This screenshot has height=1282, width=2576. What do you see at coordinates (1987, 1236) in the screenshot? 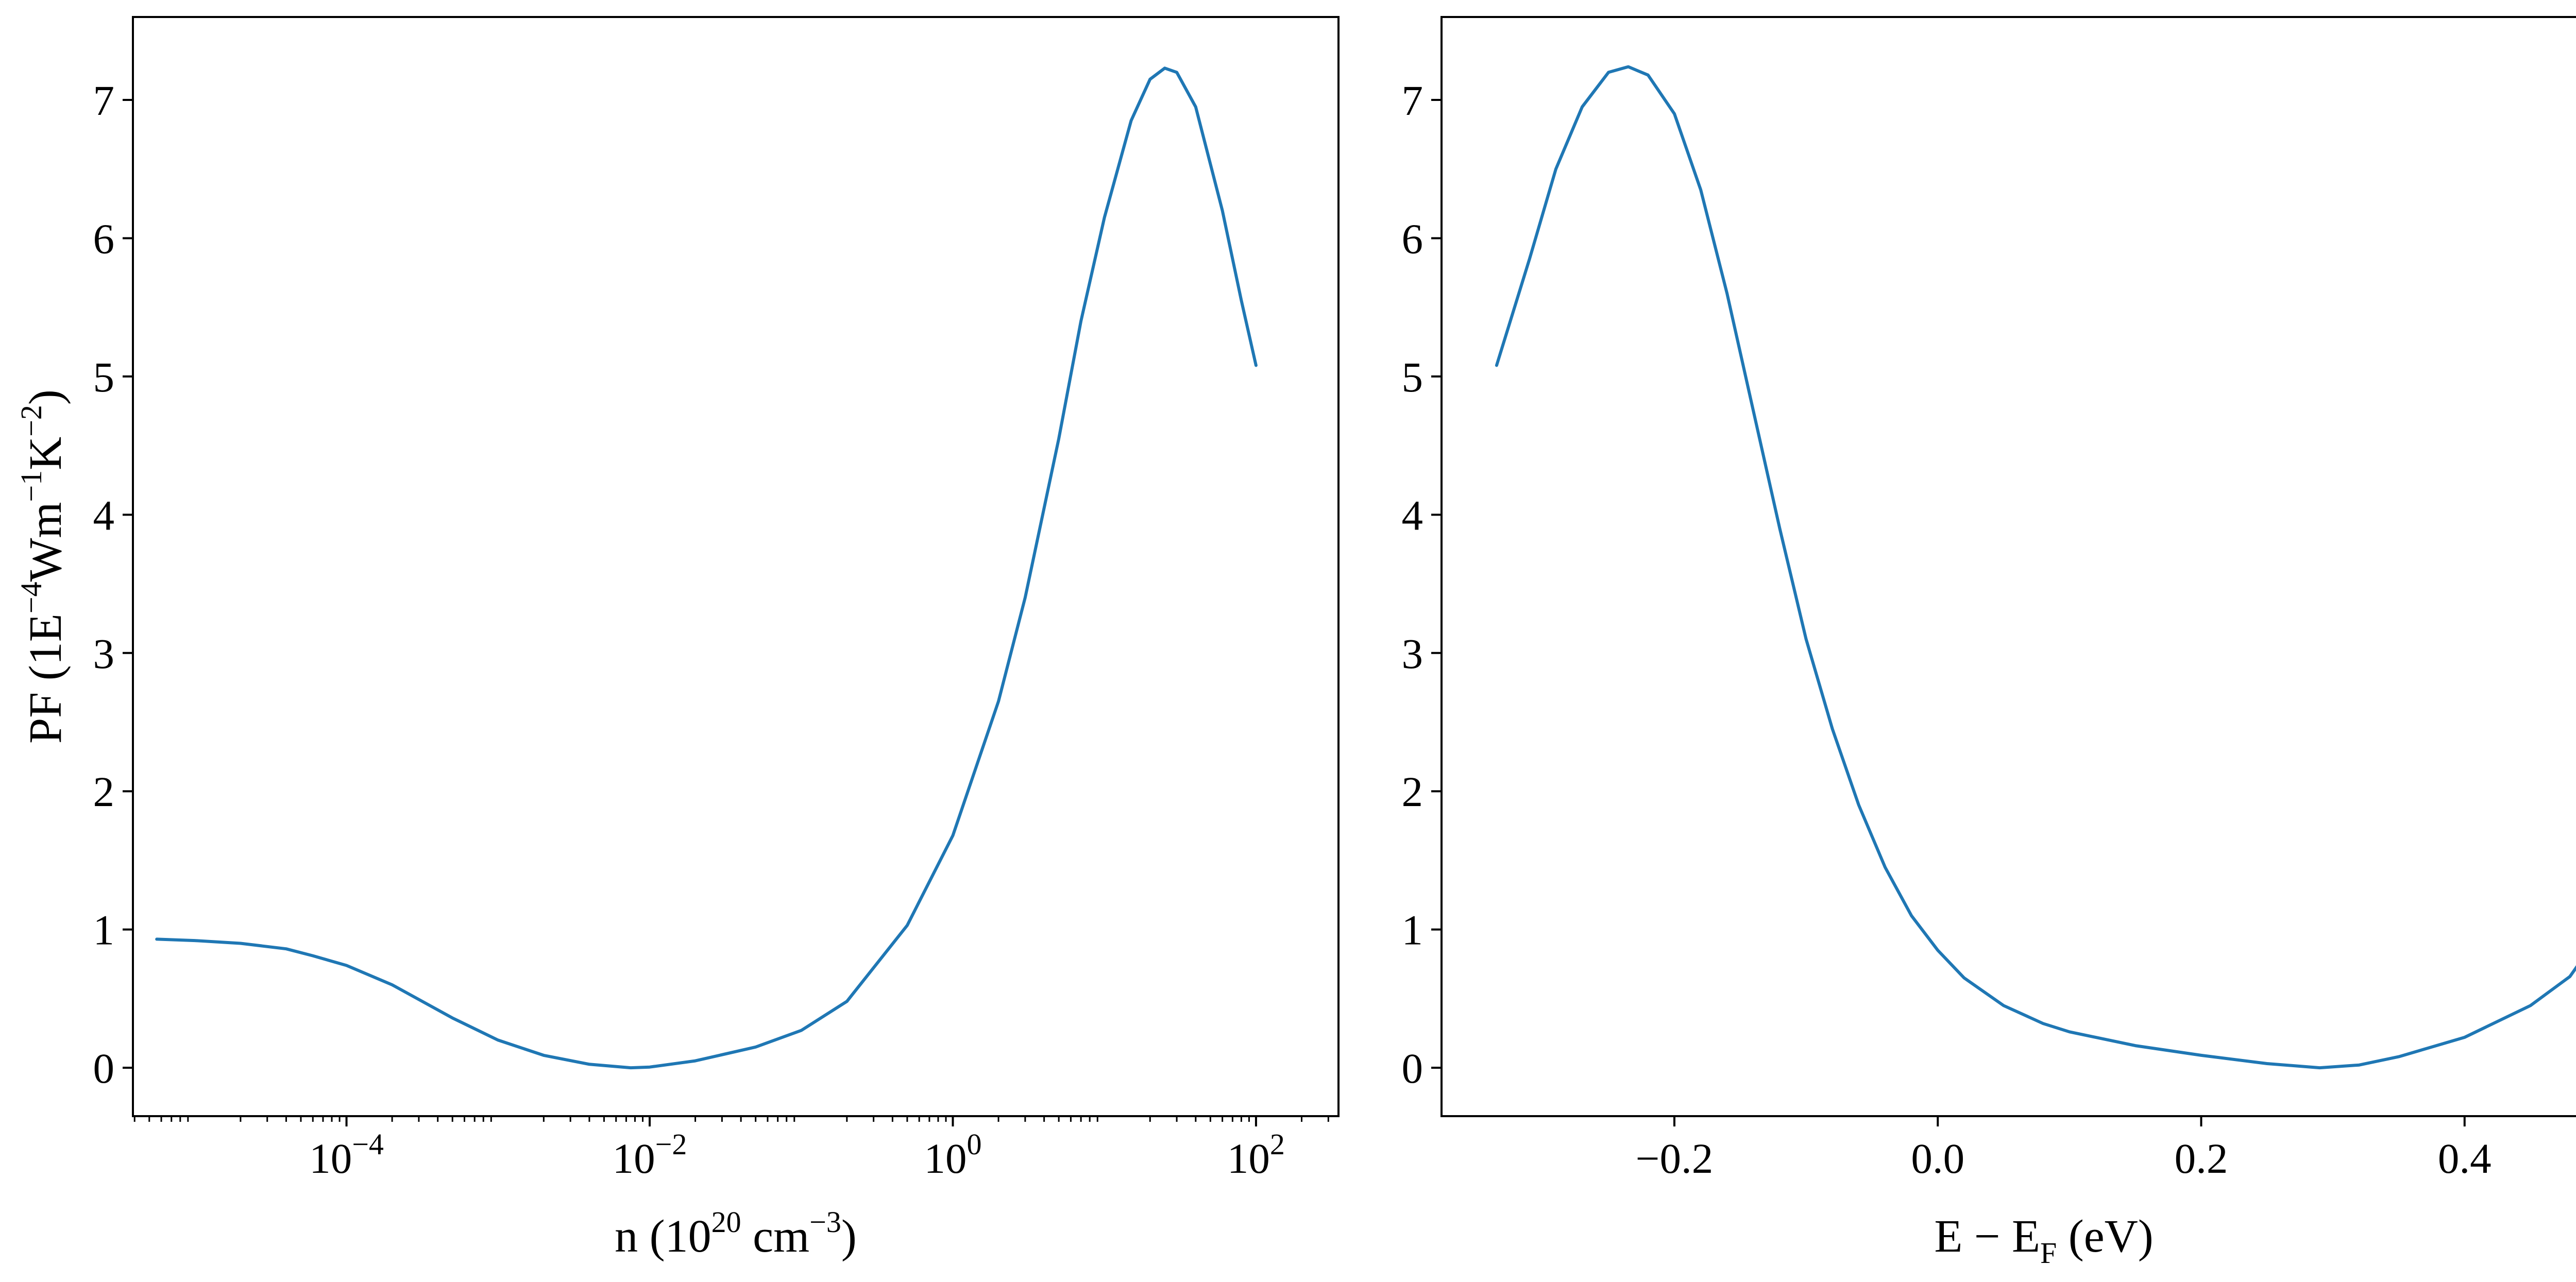
I see `right-xlabel-pre: E − E` at bounding box center [1987, 1236].